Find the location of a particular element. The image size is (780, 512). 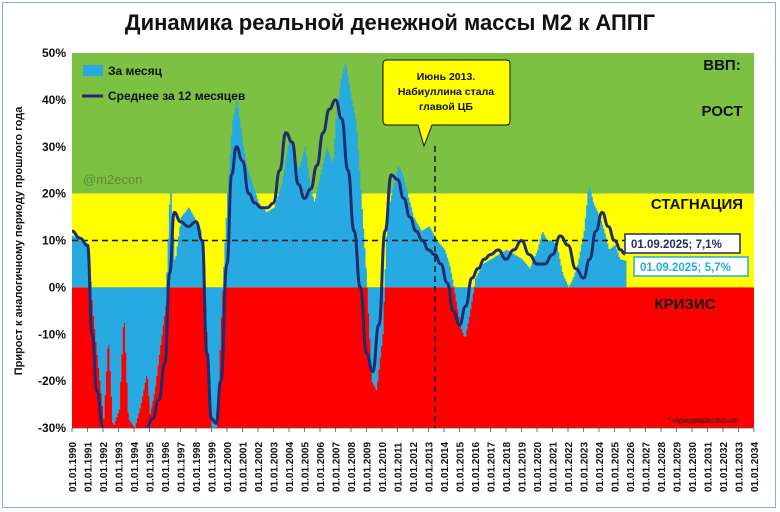

label-avg: 01.09.2025; 7,1% is located at coordinates (676, 245).